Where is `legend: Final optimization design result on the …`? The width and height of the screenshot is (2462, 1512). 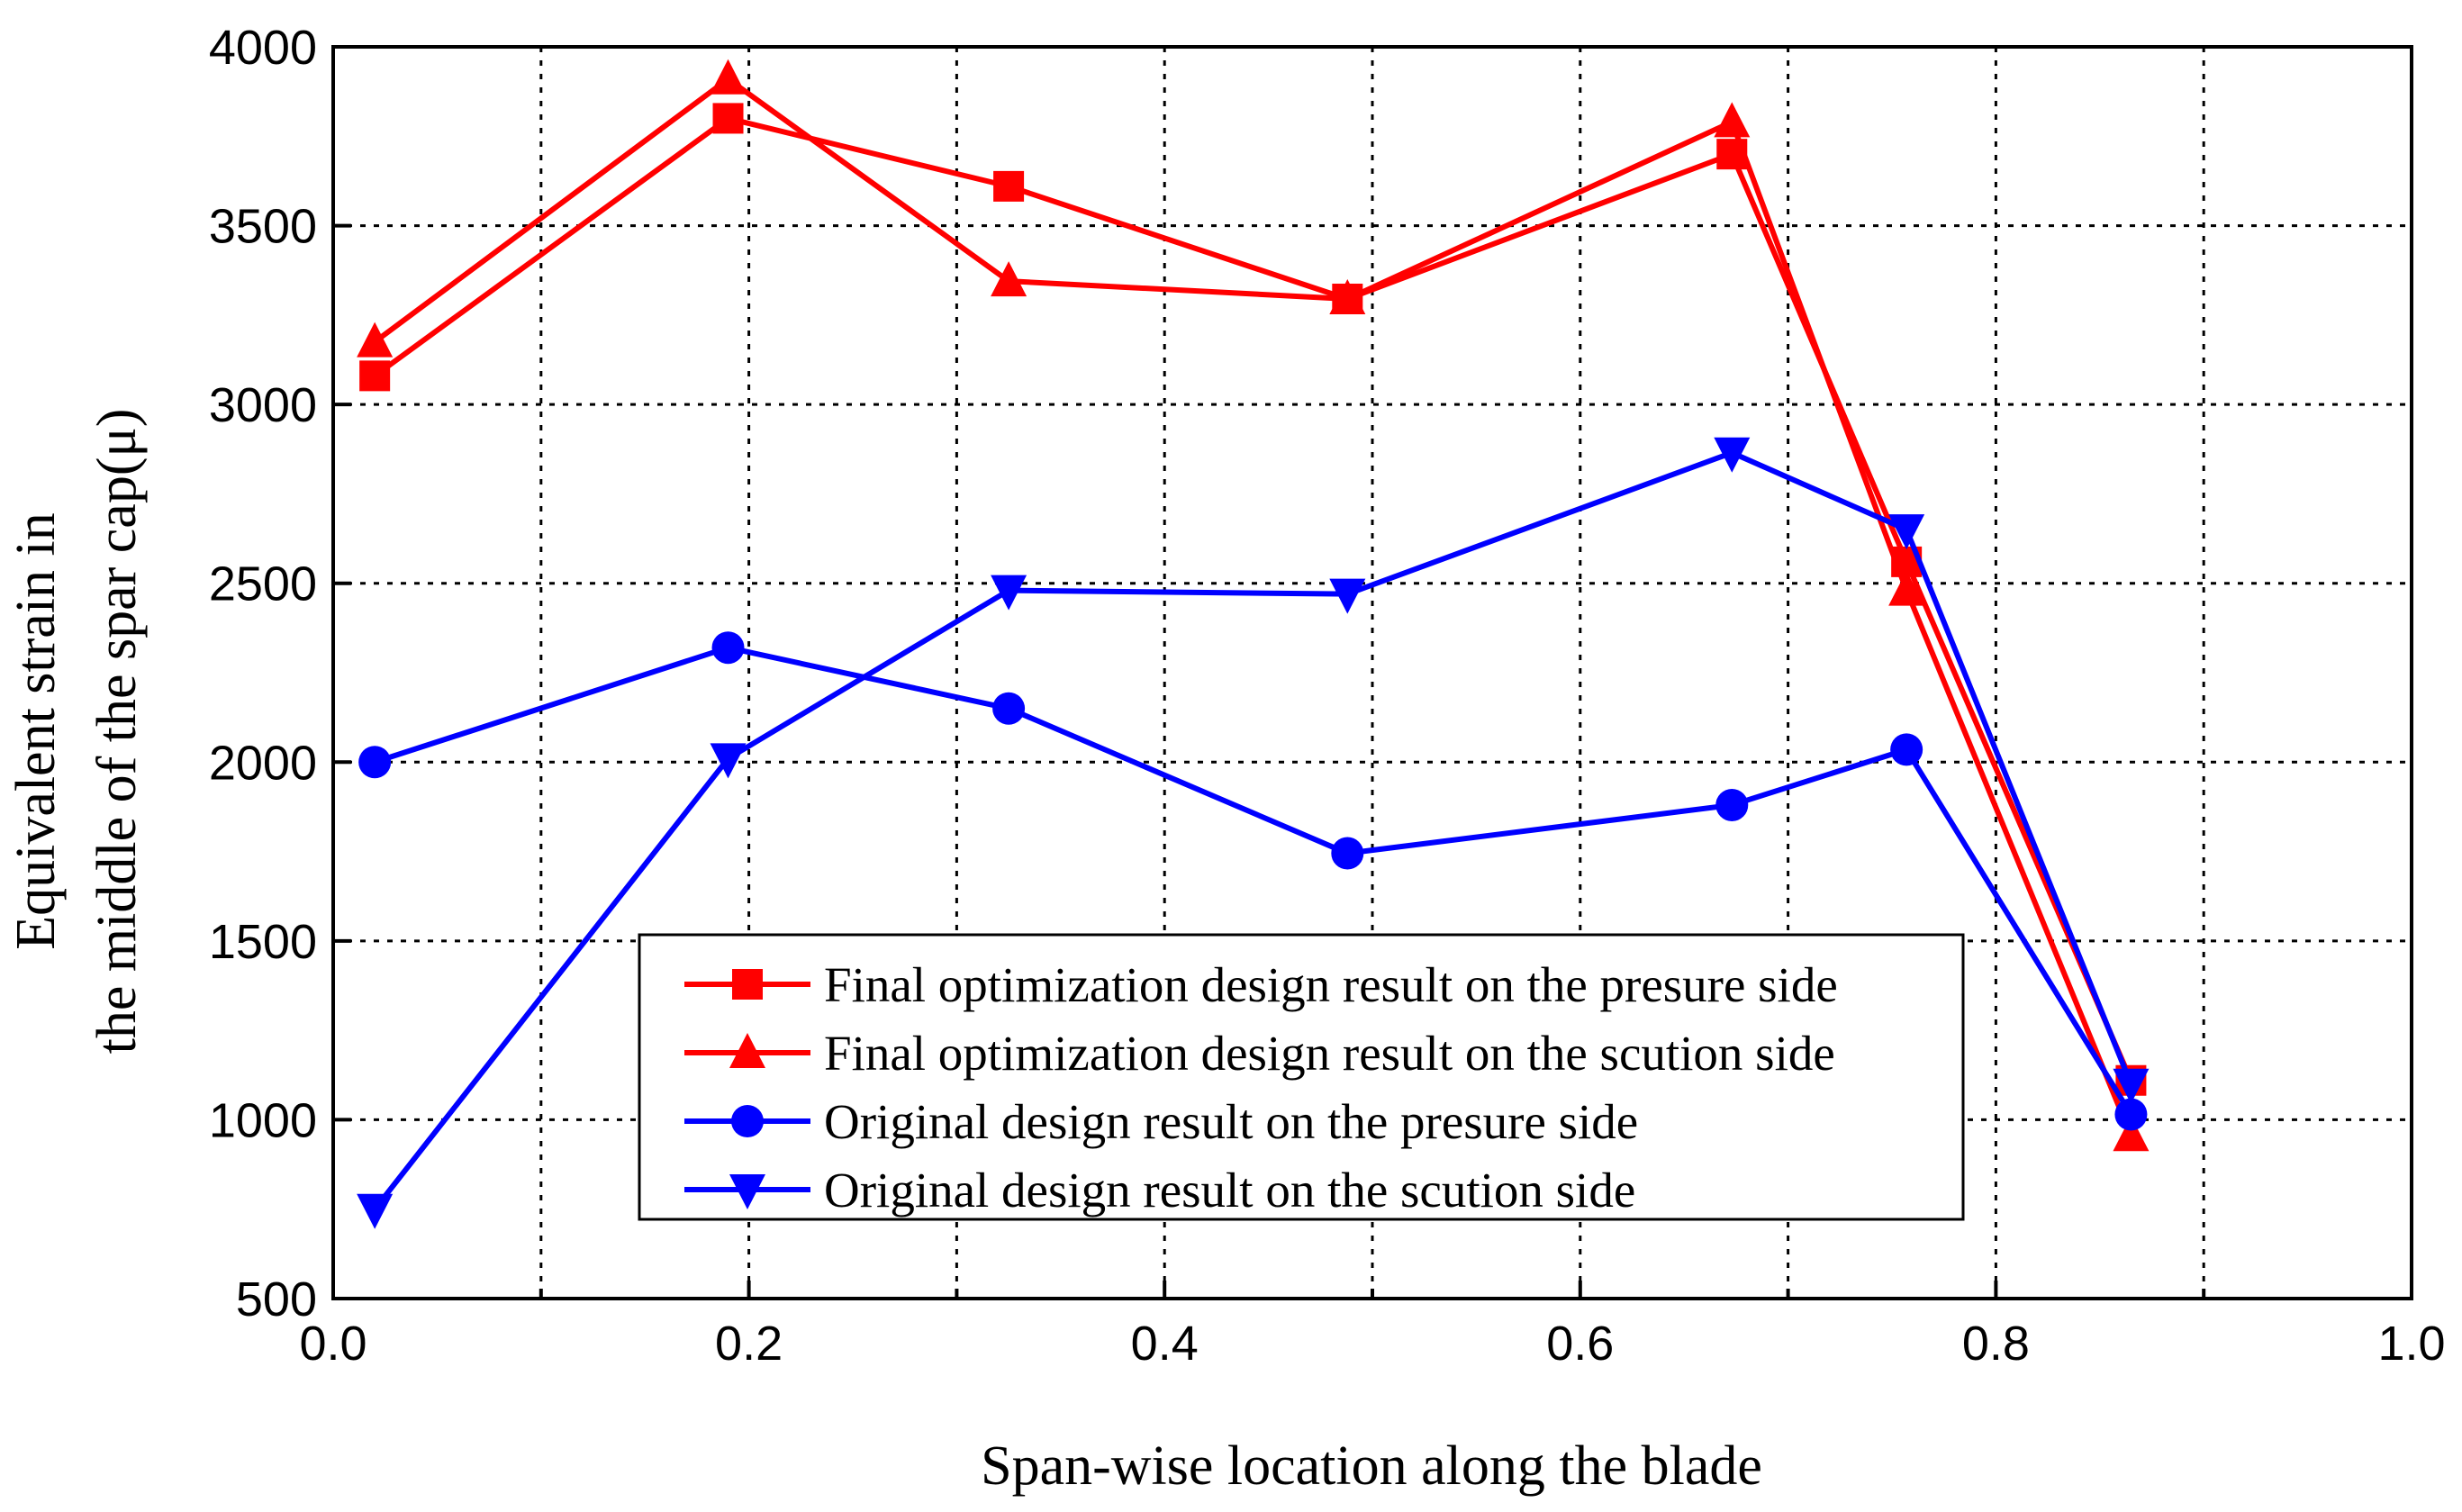
legend: Final optimization design result on the … is located at coordinates (1301, 1077).